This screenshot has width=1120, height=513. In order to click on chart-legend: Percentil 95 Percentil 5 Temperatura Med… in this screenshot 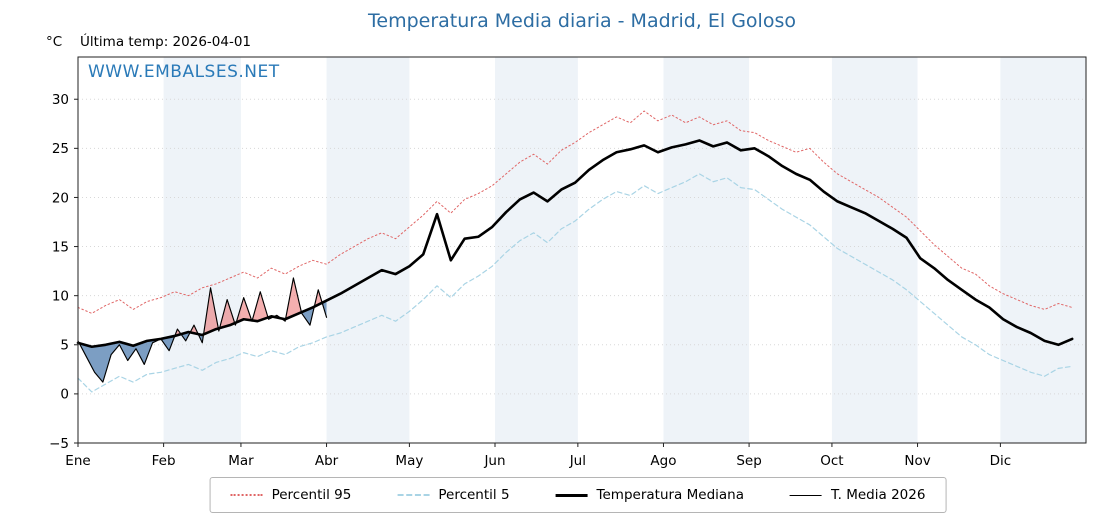, I will do `click(578, 495)`.